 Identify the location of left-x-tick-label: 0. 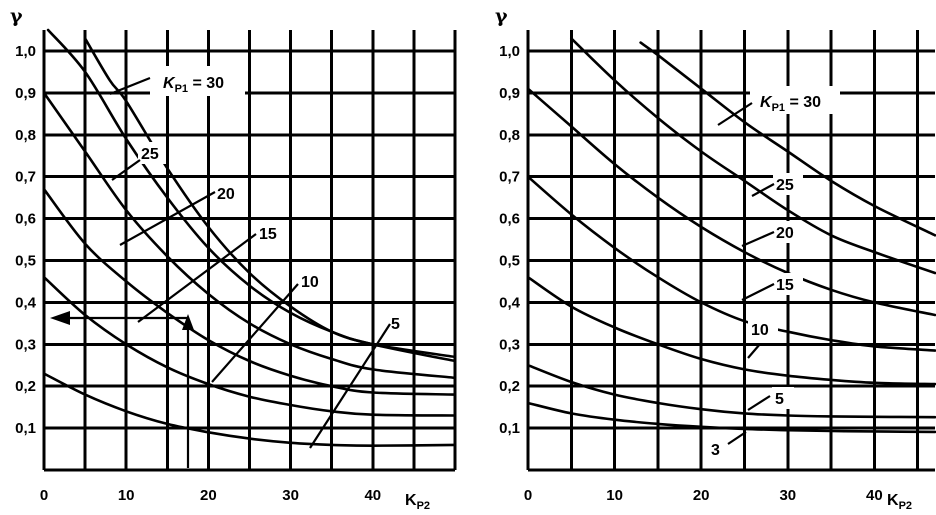
(44, 495).